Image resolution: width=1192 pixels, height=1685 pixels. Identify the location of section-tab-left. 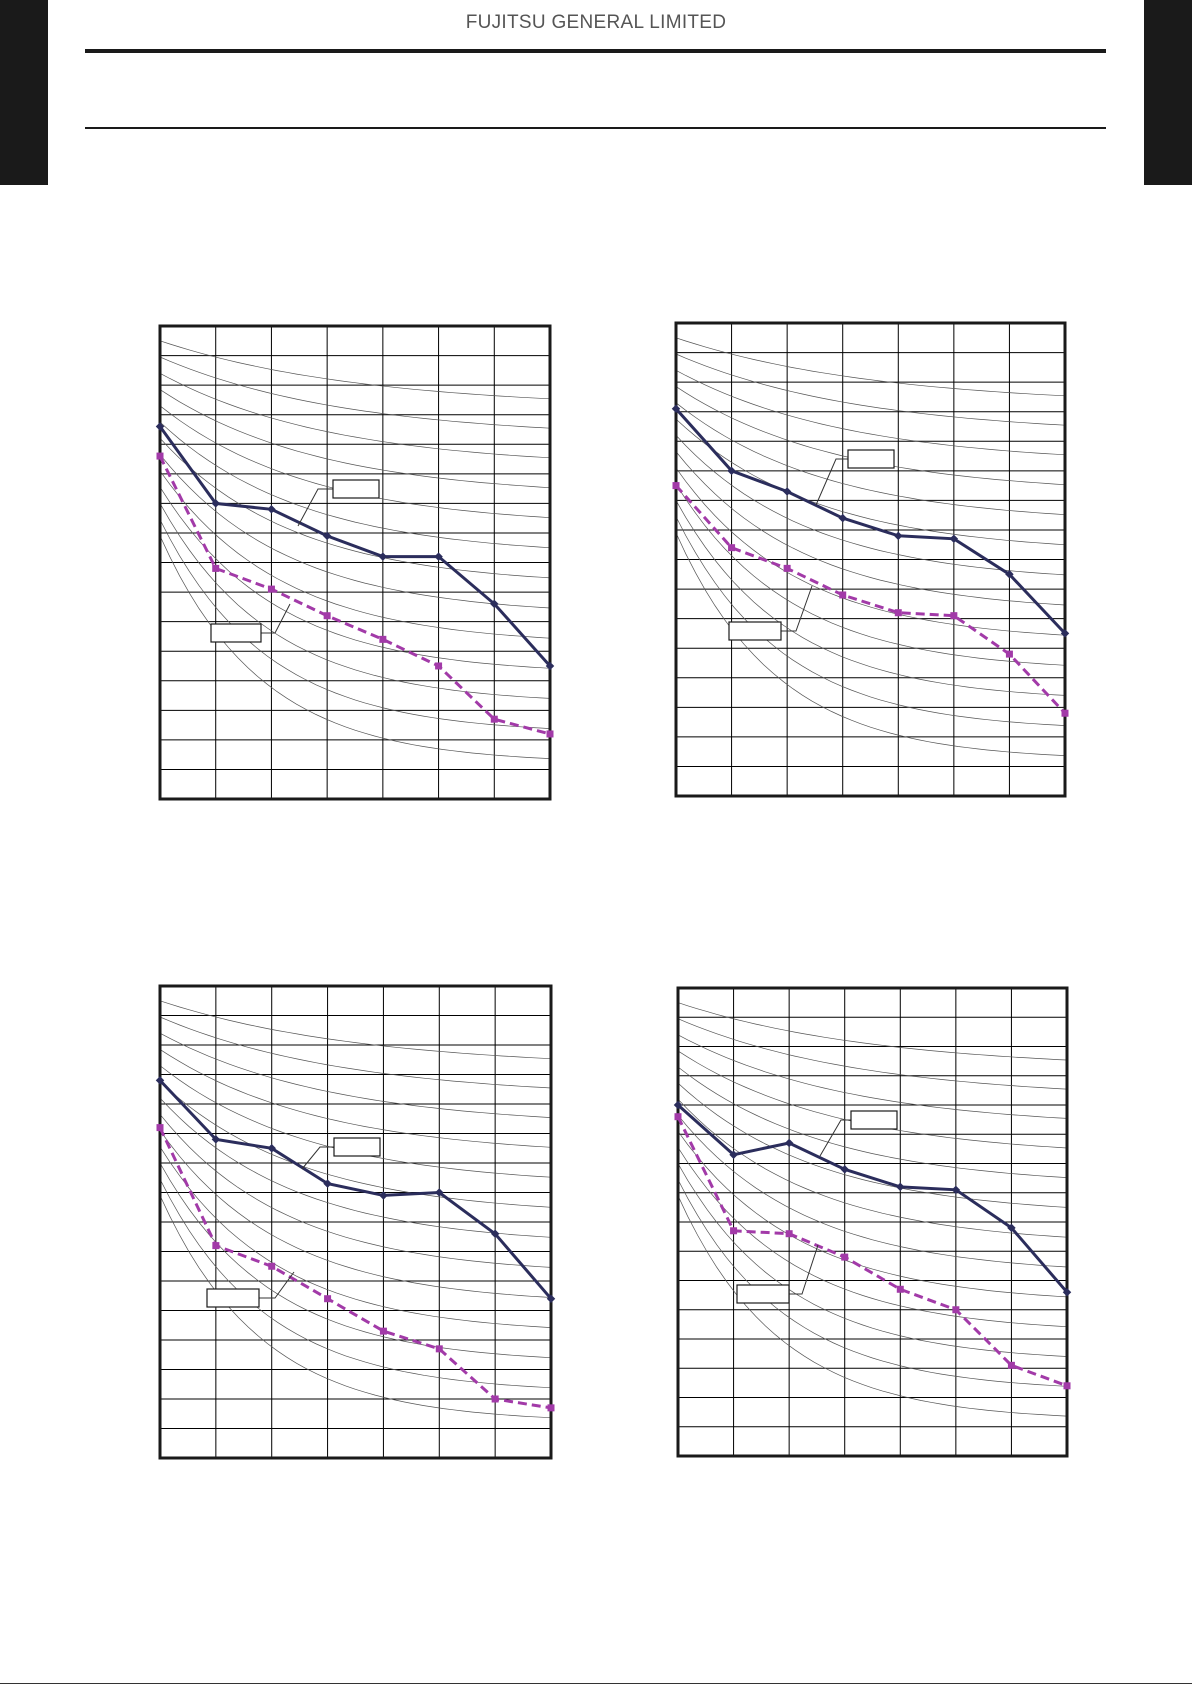
(24, 92).